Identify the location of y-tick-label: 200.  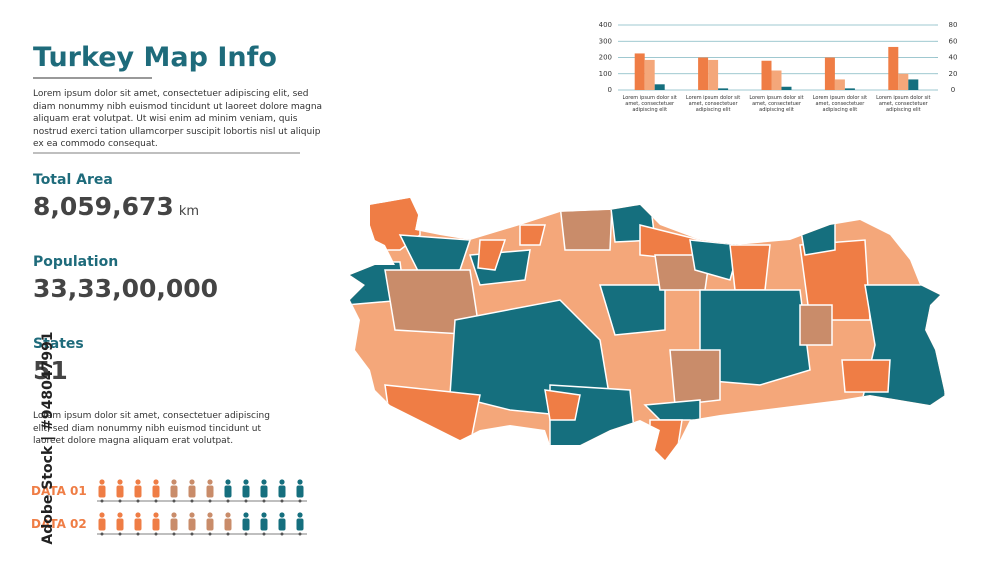
(605, 58).